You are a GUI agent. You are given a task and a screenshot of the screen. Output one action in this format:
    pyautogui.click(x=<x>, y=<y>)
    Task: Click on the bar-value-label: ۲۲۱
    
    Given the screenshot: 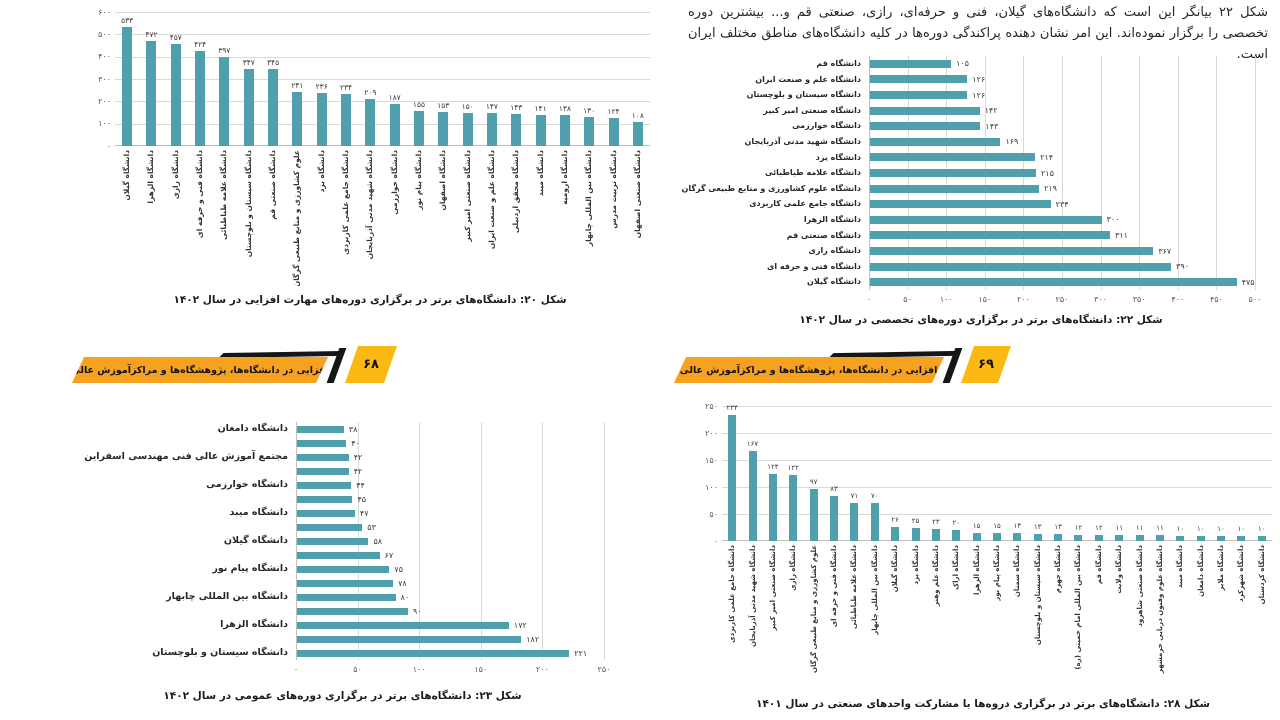 What is the action you would take?
    pyautogui.click(x=581, y=653)
    